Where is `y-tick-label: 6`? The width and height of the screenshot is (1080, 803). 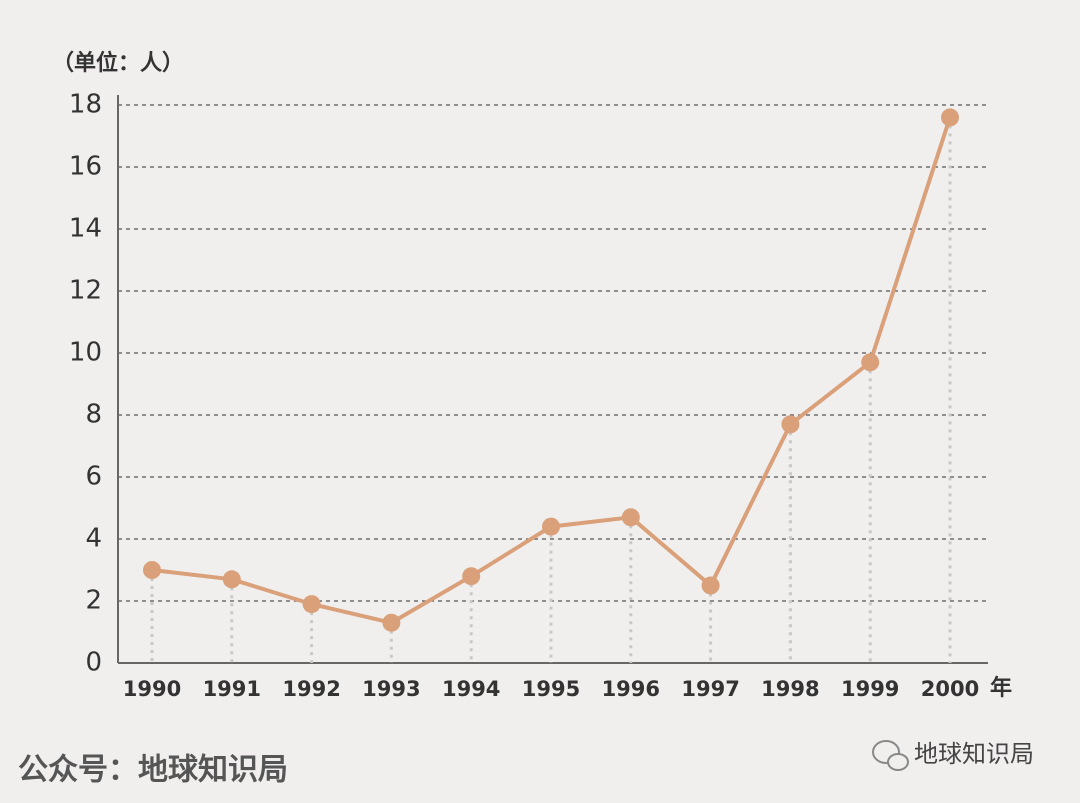
y-tick-label: 6 is located at coordinates (93, 477).